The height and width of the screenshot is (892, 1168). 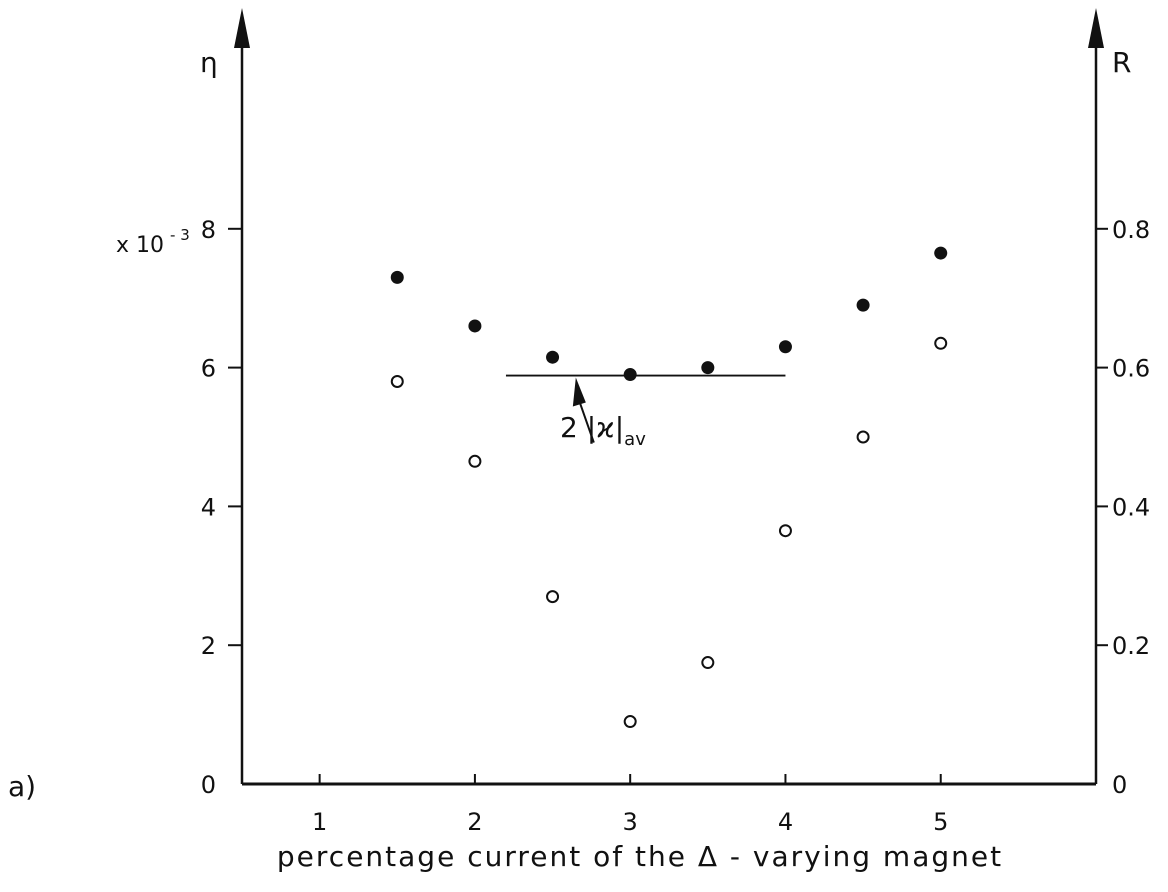 I want to click on panel-label: a), so click(x=22, y=786).